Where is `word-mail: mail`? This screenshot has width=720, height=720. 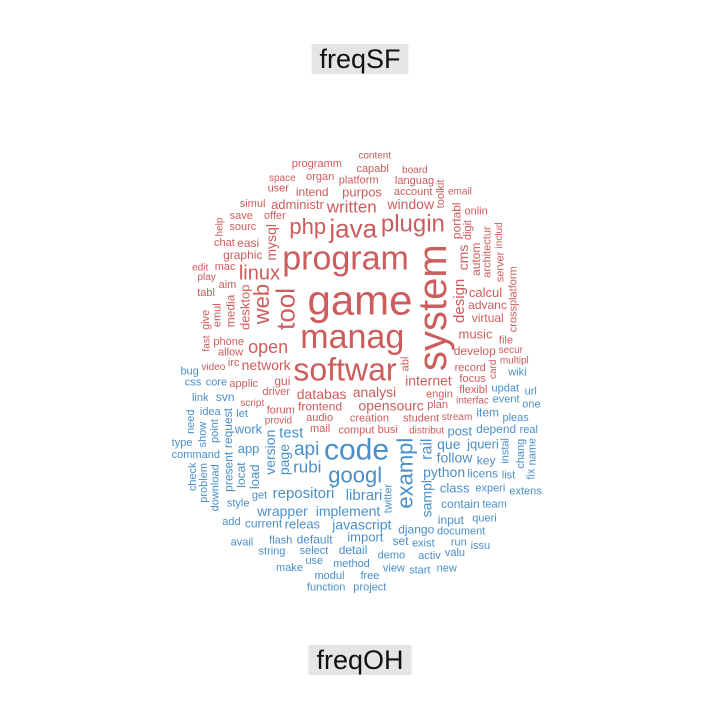
word-mail: mail is located at coordinates (320, 429).